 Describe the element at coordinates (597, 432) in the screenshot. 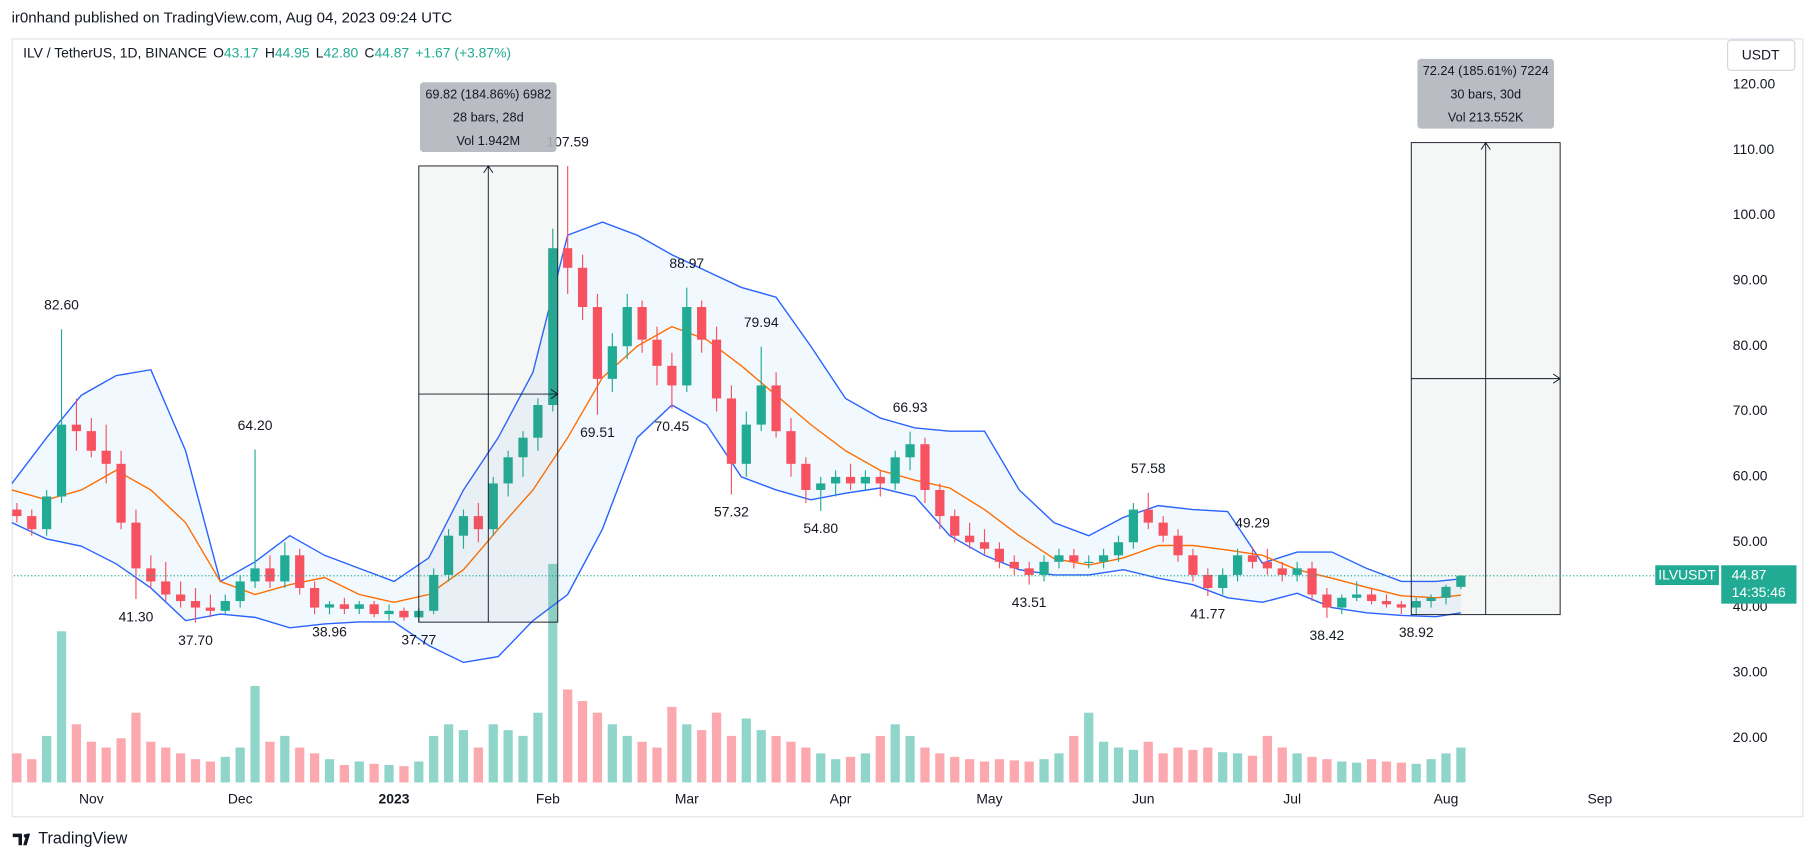

I see `low-label: 69.51` at that location.